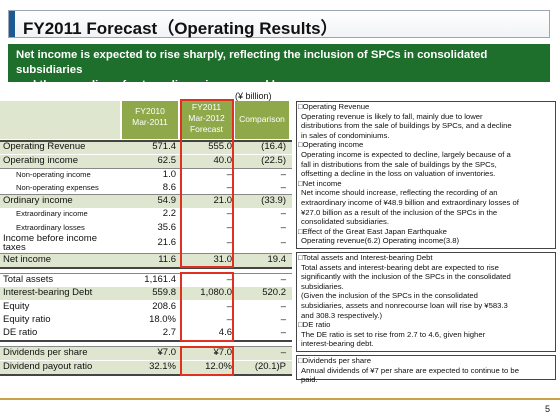 The image size is (560, 420). Describe the element at coordinates (169, 213) in the screenshot. I see `fy2010-value: 2.2` at that location.